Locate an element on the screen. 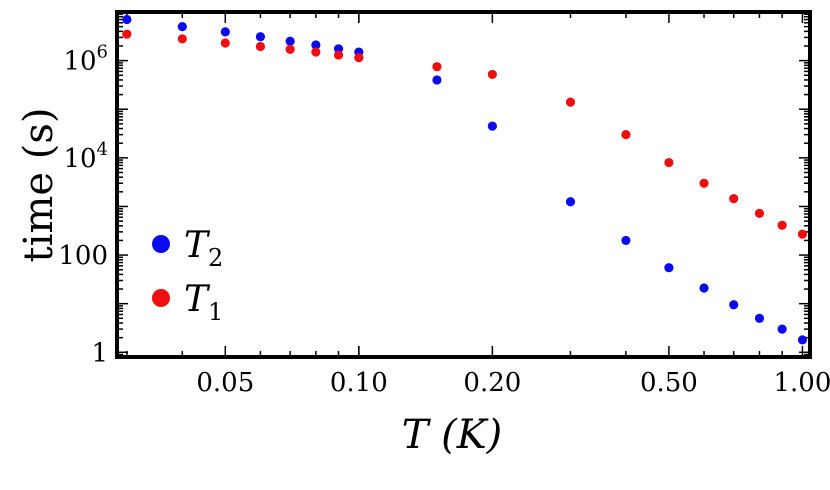 The height and width of the screenshot is (490, 830). y-axis-label: time (s) is located at coordinates (39, 185).